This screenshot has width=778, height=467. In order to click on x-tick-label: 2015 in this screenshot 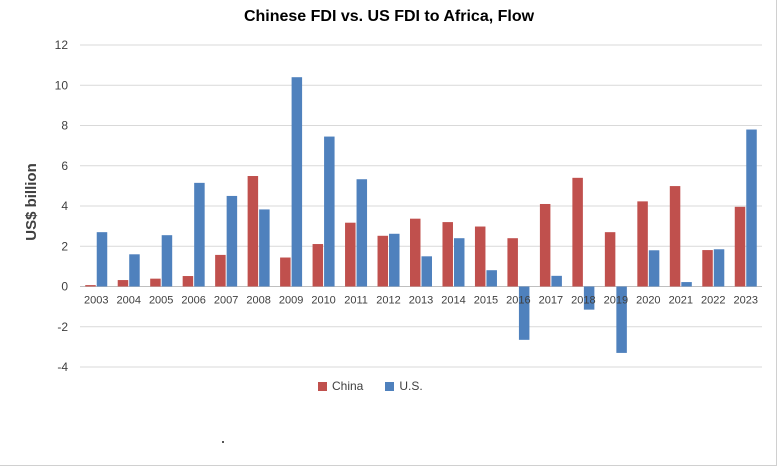, I will do `click(486, 301)`.